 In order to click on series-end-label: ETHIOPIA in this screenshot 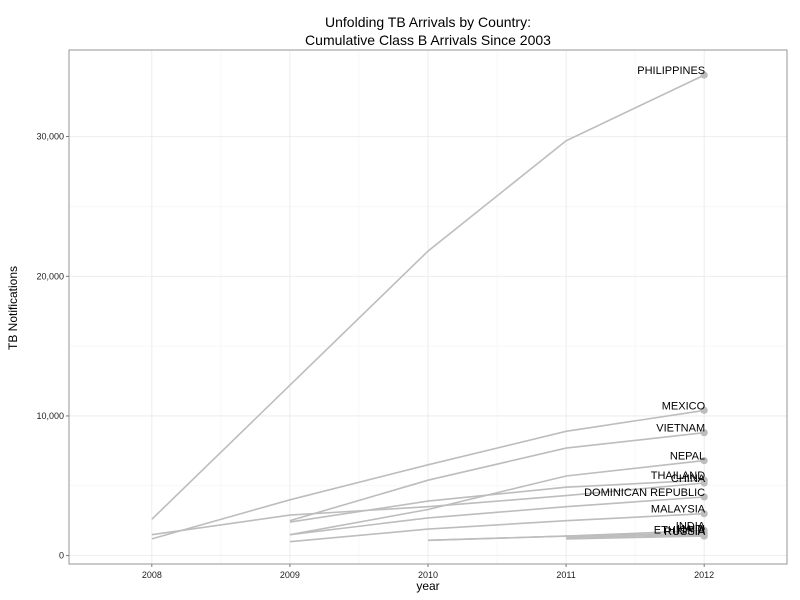, I will do `click(680, 531)`.